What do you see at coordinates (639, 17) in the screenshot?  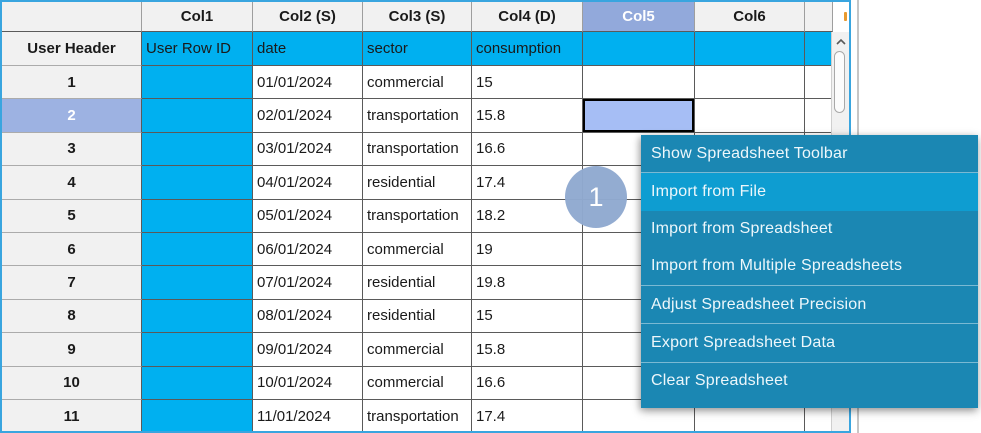 I see `column-header-col5-selected: Col5` at bounding box center [639, 17].